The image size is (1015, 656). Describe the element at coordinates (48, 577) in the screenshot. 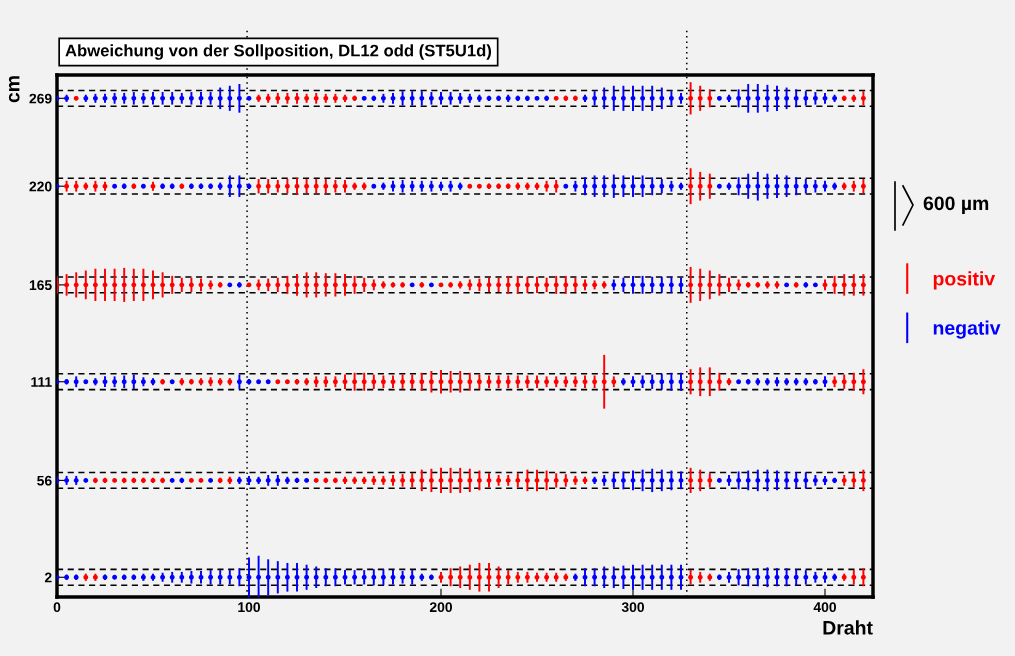

I see `y-tick-label: 2` at that location.